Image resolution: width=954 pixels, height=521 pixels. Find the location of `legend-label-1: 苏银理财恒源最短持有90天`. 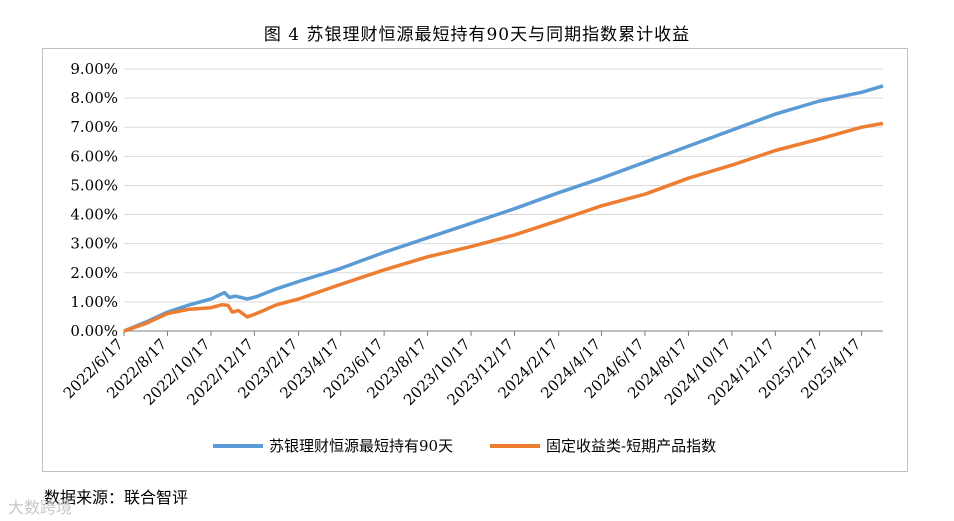

legend-label-1: 苏银理财恒源最短持有90天 is located at coordinates (361, 446).